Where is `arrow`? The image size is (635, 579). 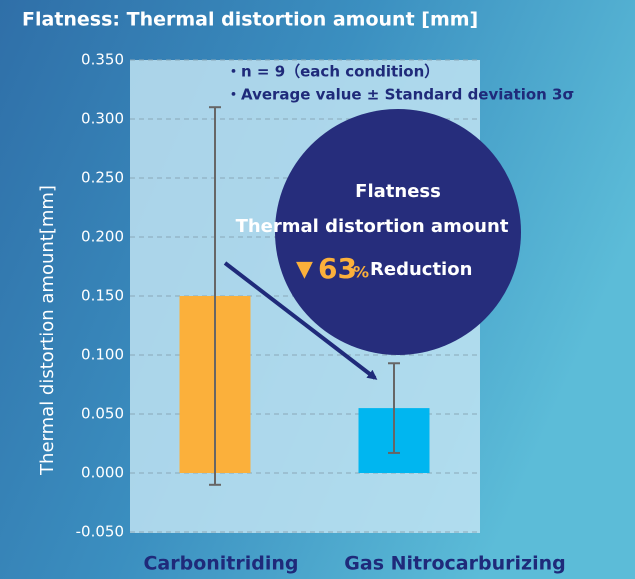 arrow is located at coordinates (300, 320).